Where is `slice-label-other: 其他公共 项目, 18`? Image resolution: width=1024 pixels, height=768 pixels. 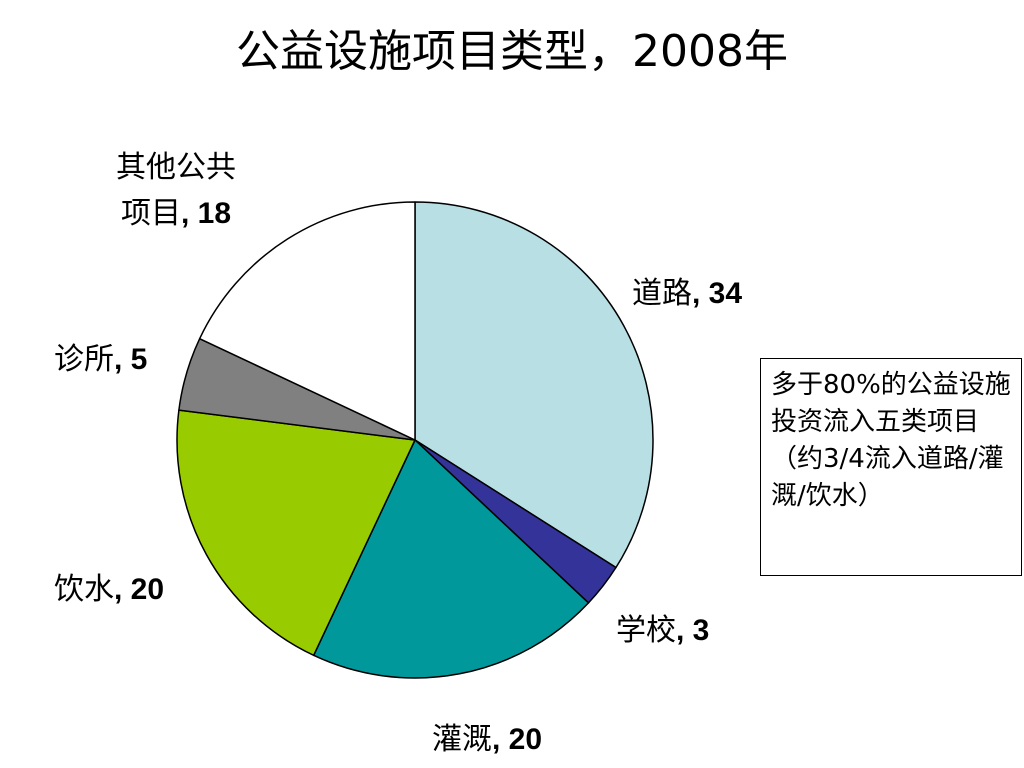 slice-label-other: 其他公共 项目, 18 is located at coordinates (176, 190).